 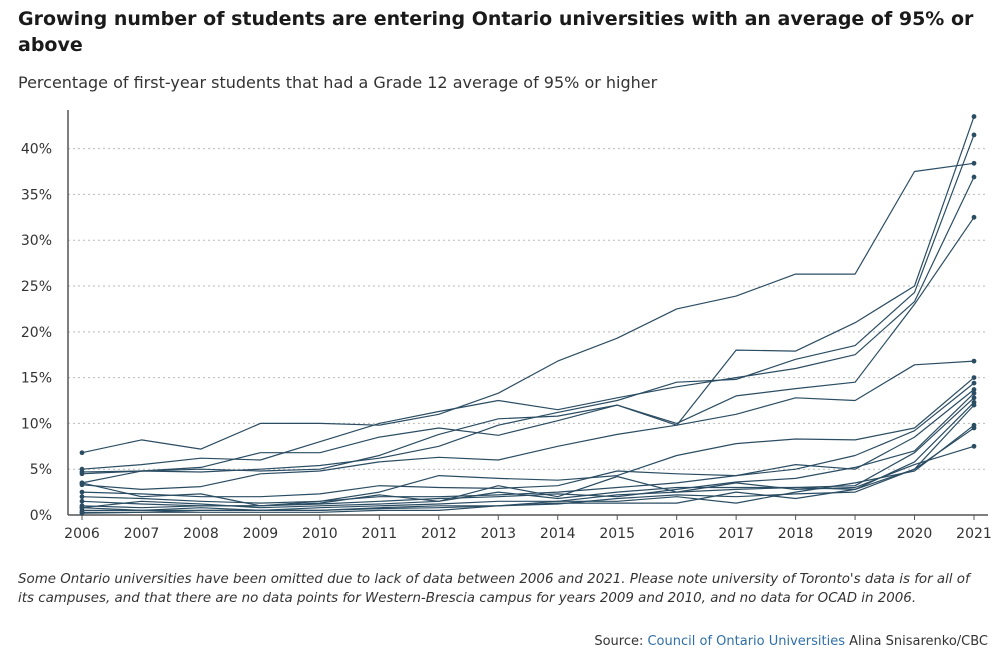 I want to click on x-tick-label: 2009, so click(x=261, y=534).